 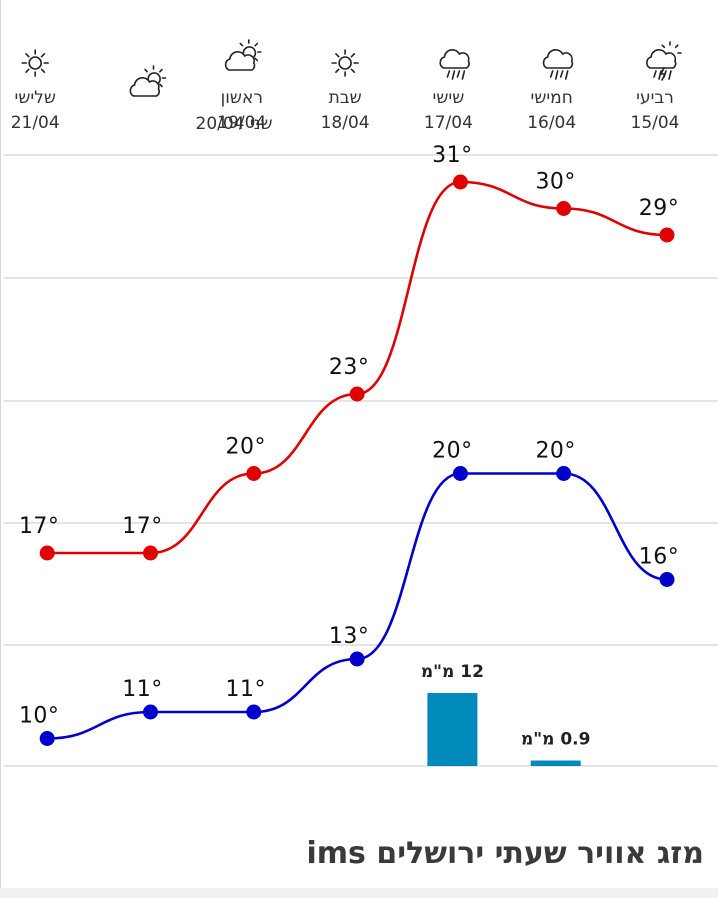 What do you see at coordinates (655, 98) in the screenshot?
I see `day-name: רביעי` at bounding box center [655, 98].